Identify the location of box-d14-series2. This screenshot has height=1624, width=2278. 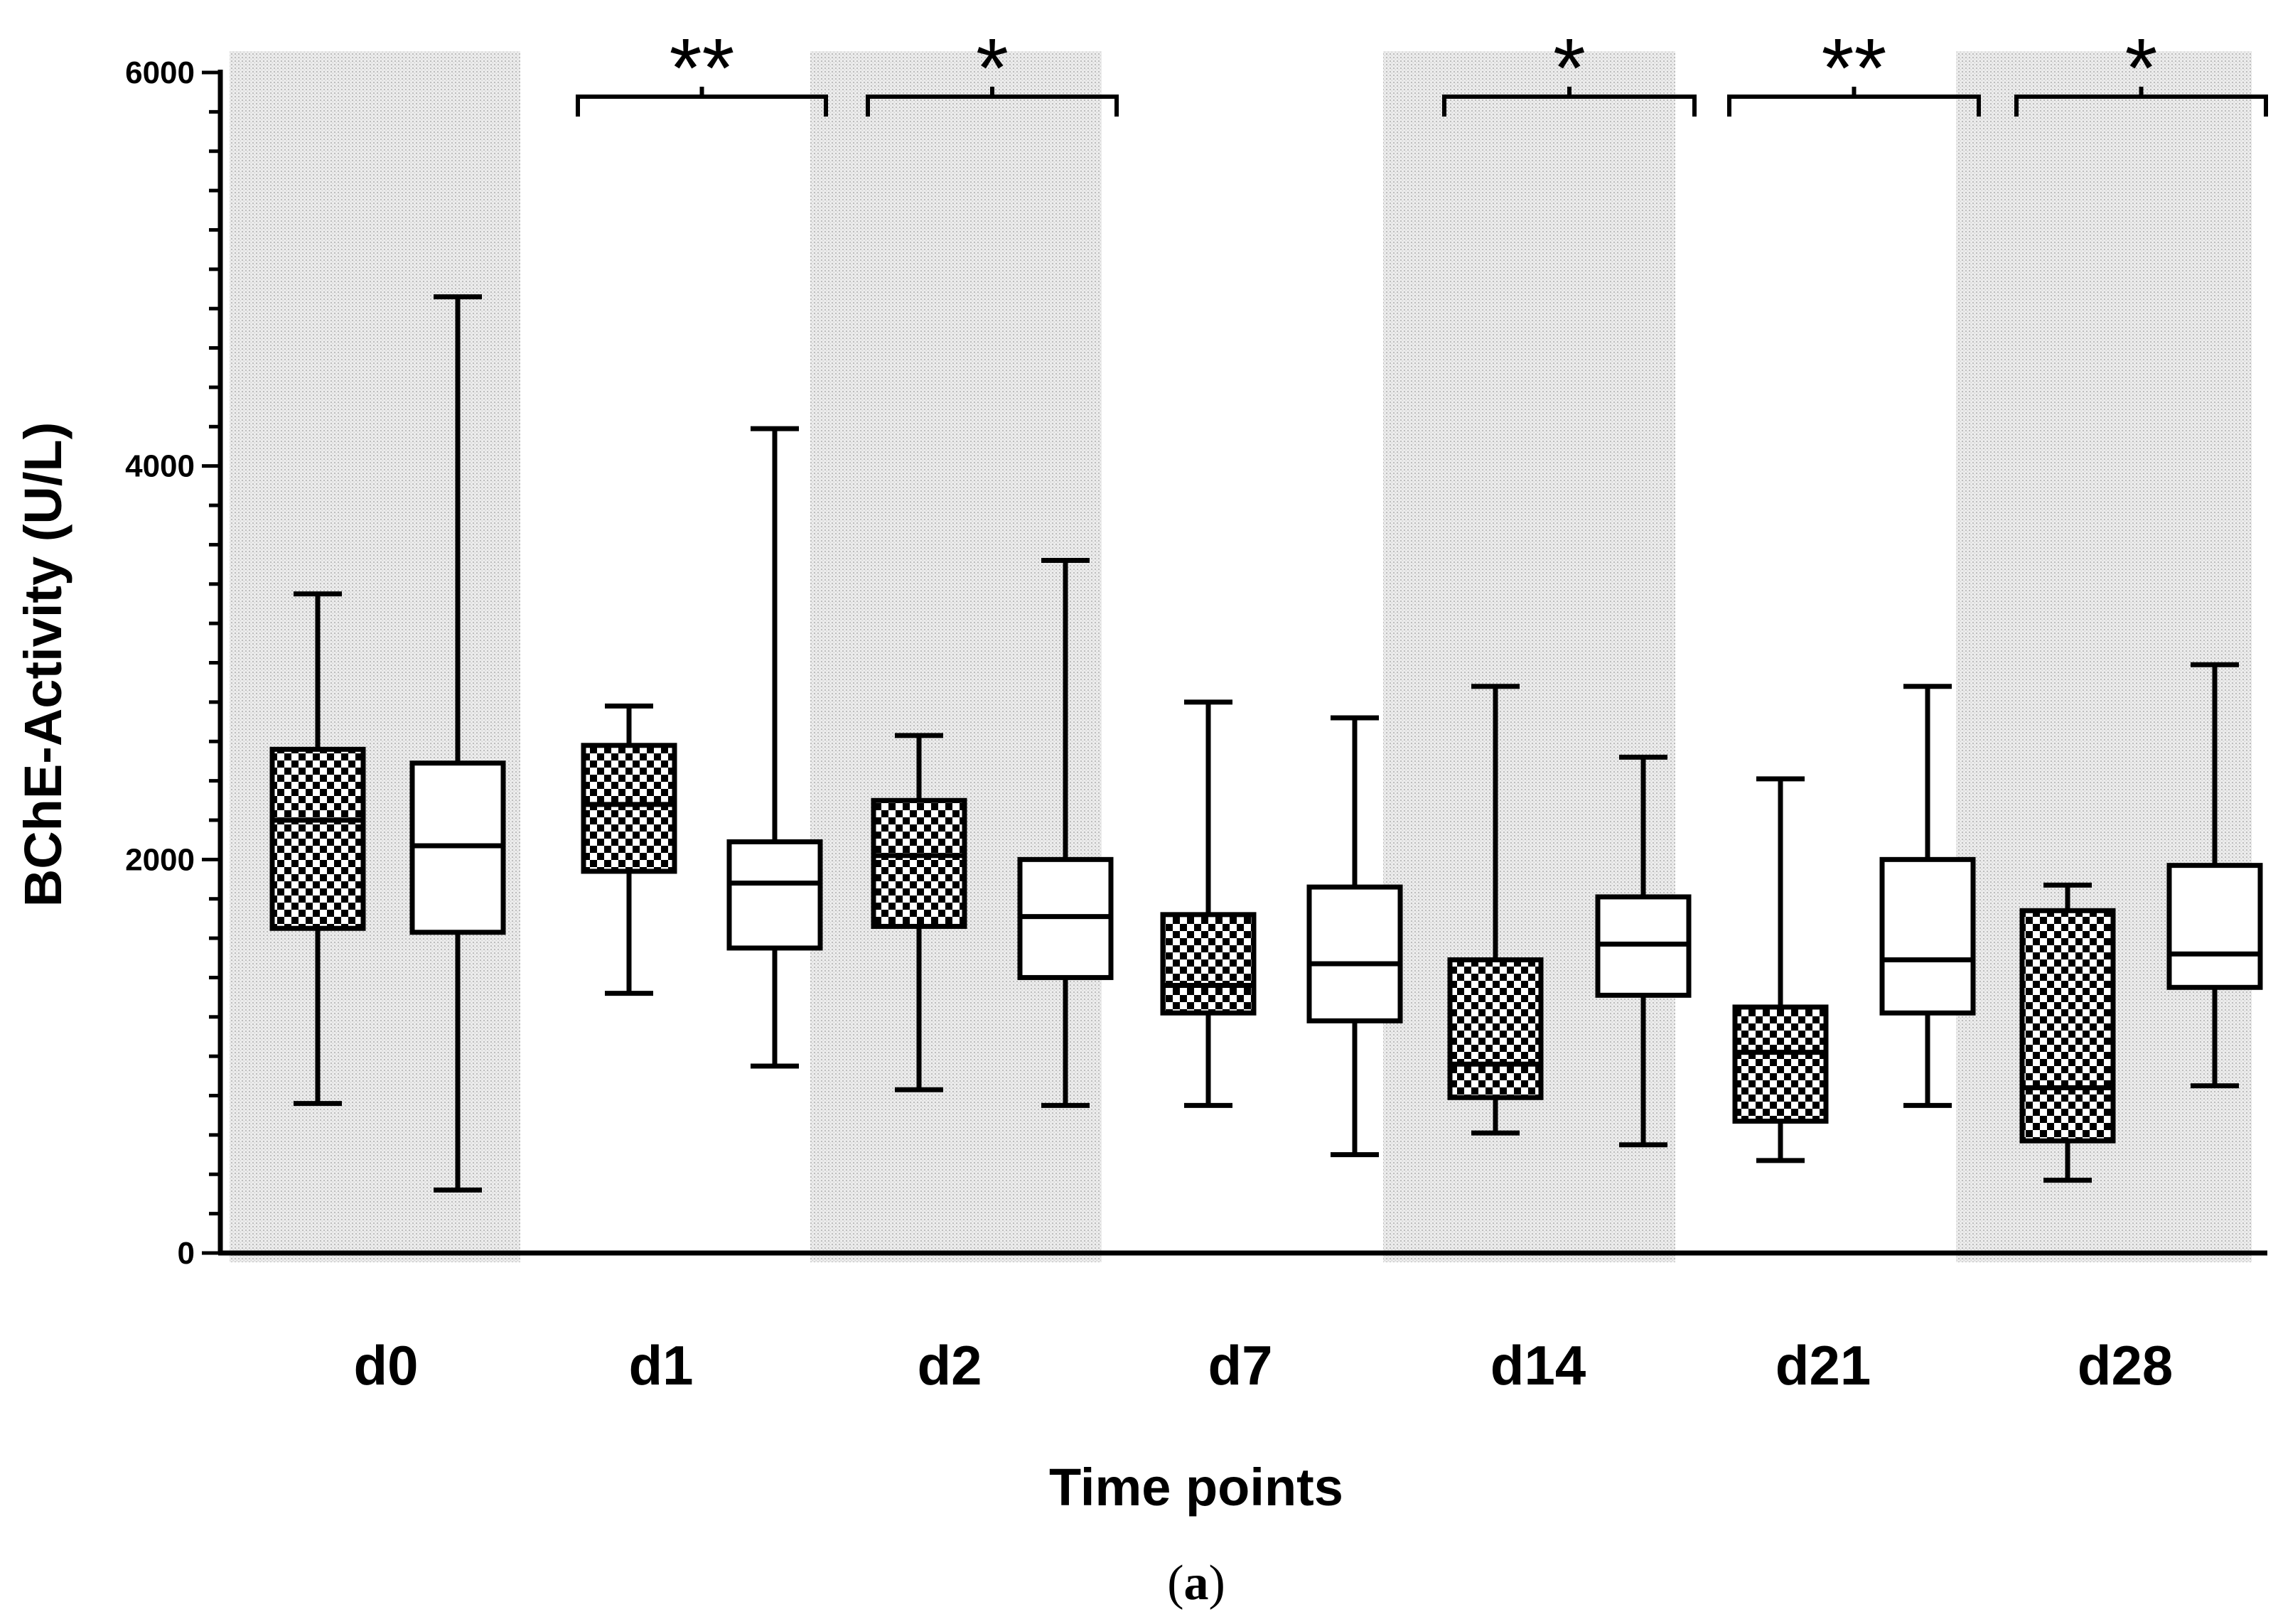
(1643, 951).